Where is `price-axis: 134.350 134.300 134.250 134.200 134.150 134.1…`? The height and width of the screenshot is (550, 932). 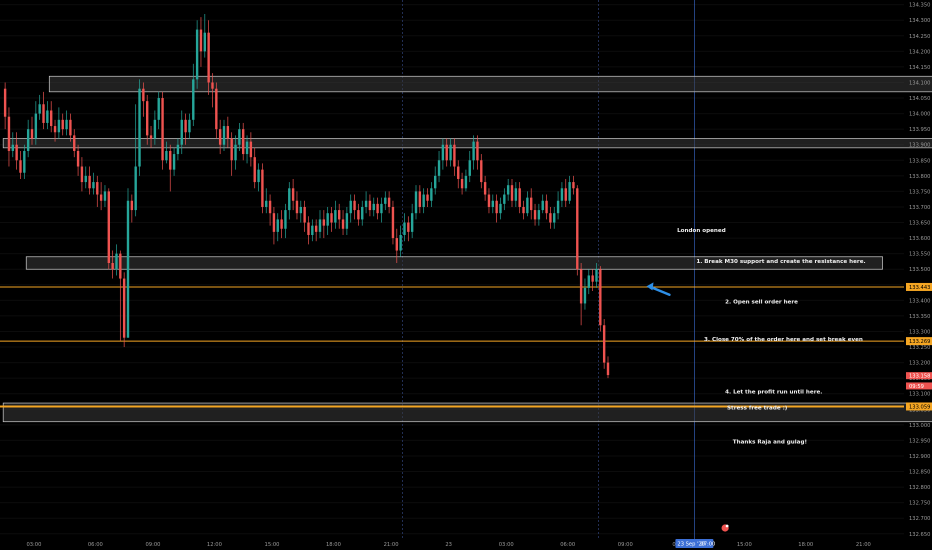
price-axis: 134.350 134.300 134.250 134.200 134.150 134.1… is located at coordinates (919, 270).